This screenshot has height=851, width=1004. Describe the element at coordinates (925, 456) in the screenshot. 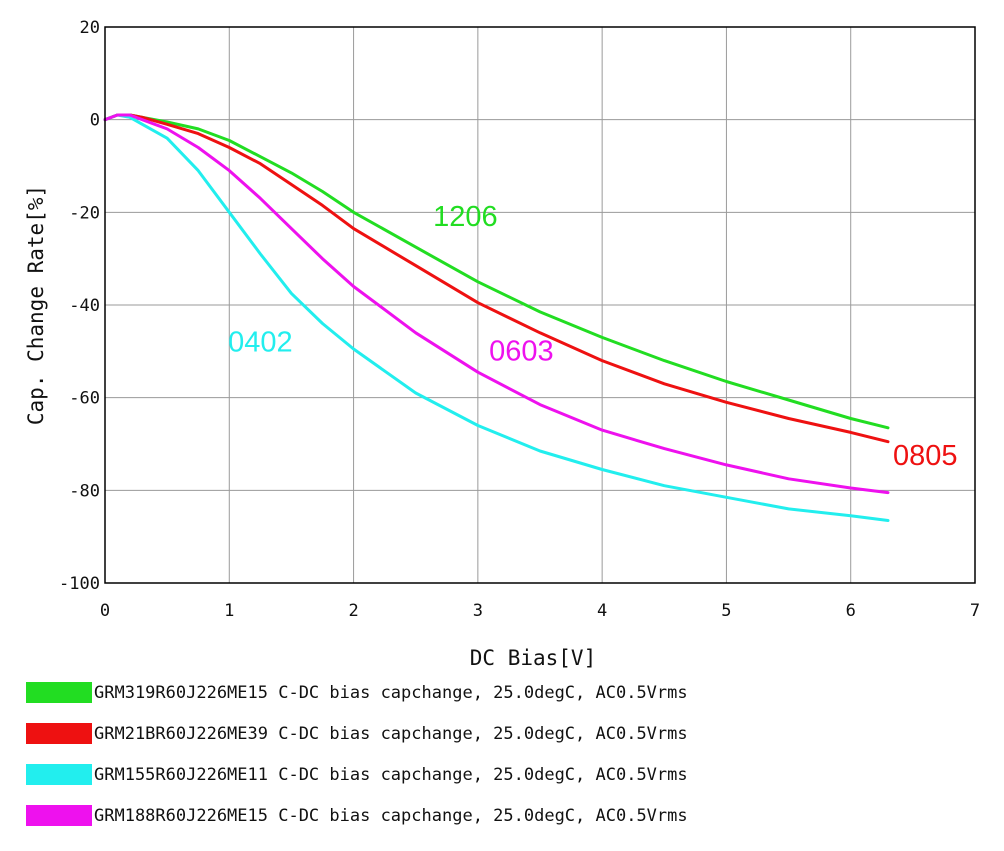

I see `annotation-0805: 0805` at that location.